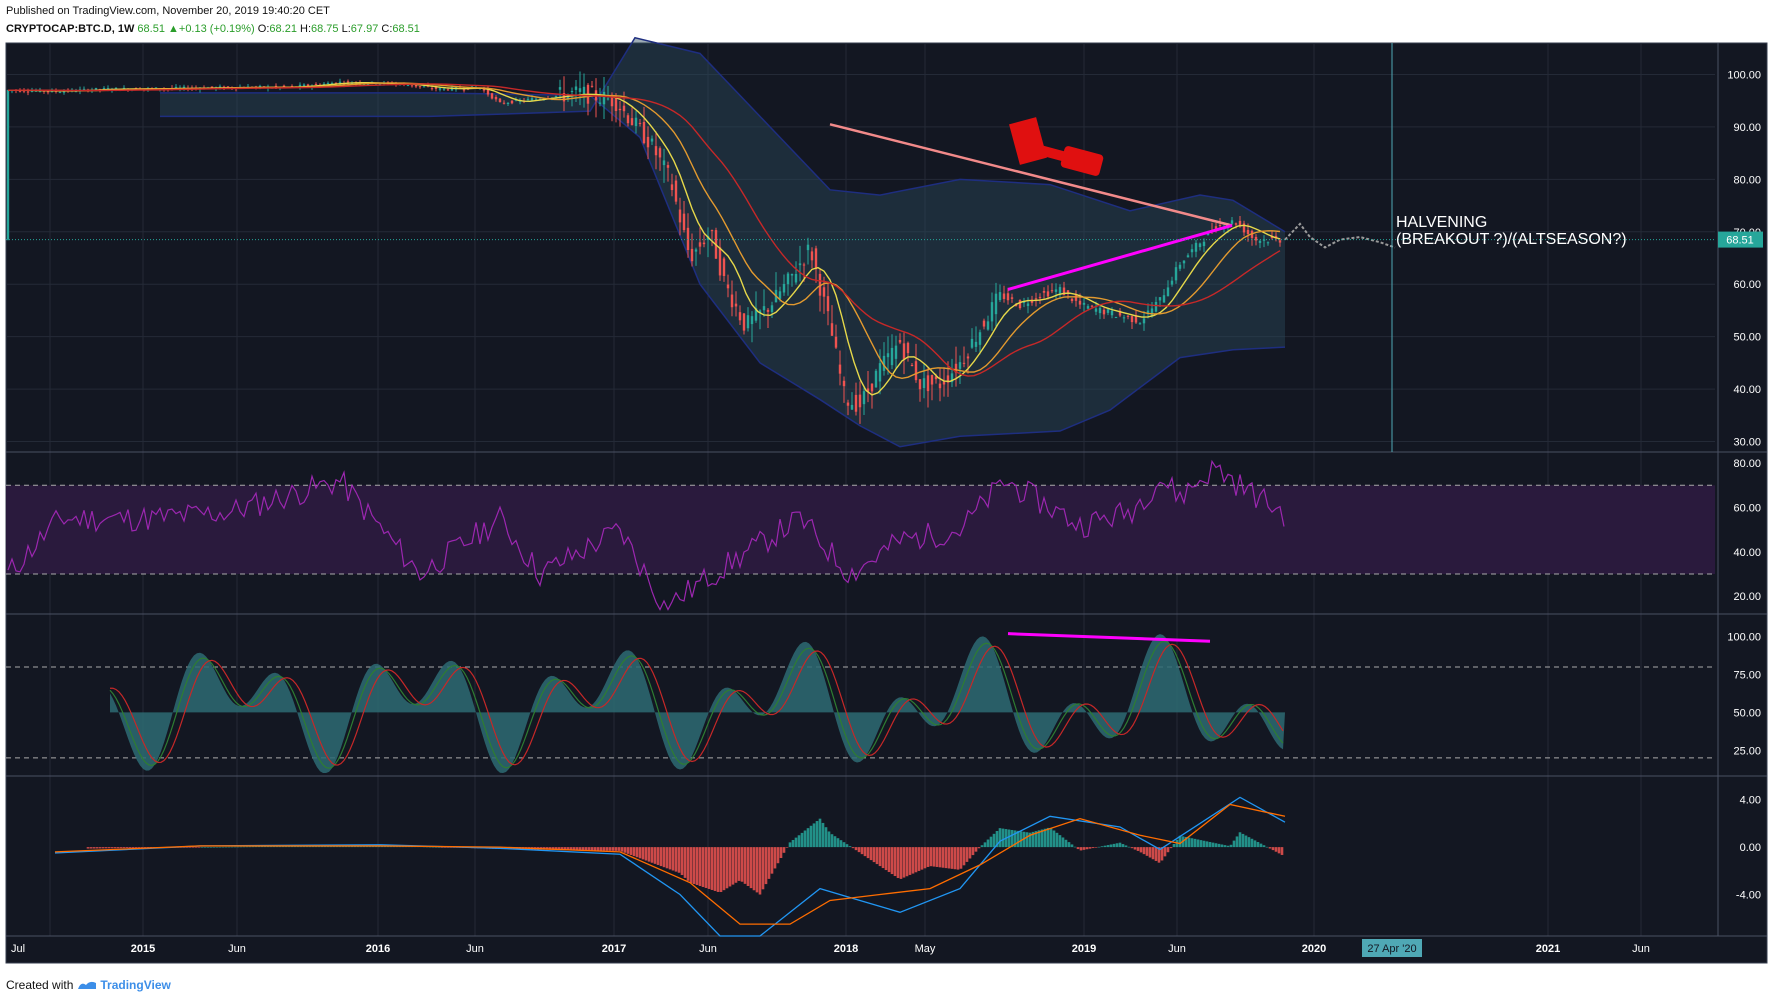  I want to click on symbol-label: CRYPTOCAP:BTC.D, 1W, so click(70, 29).